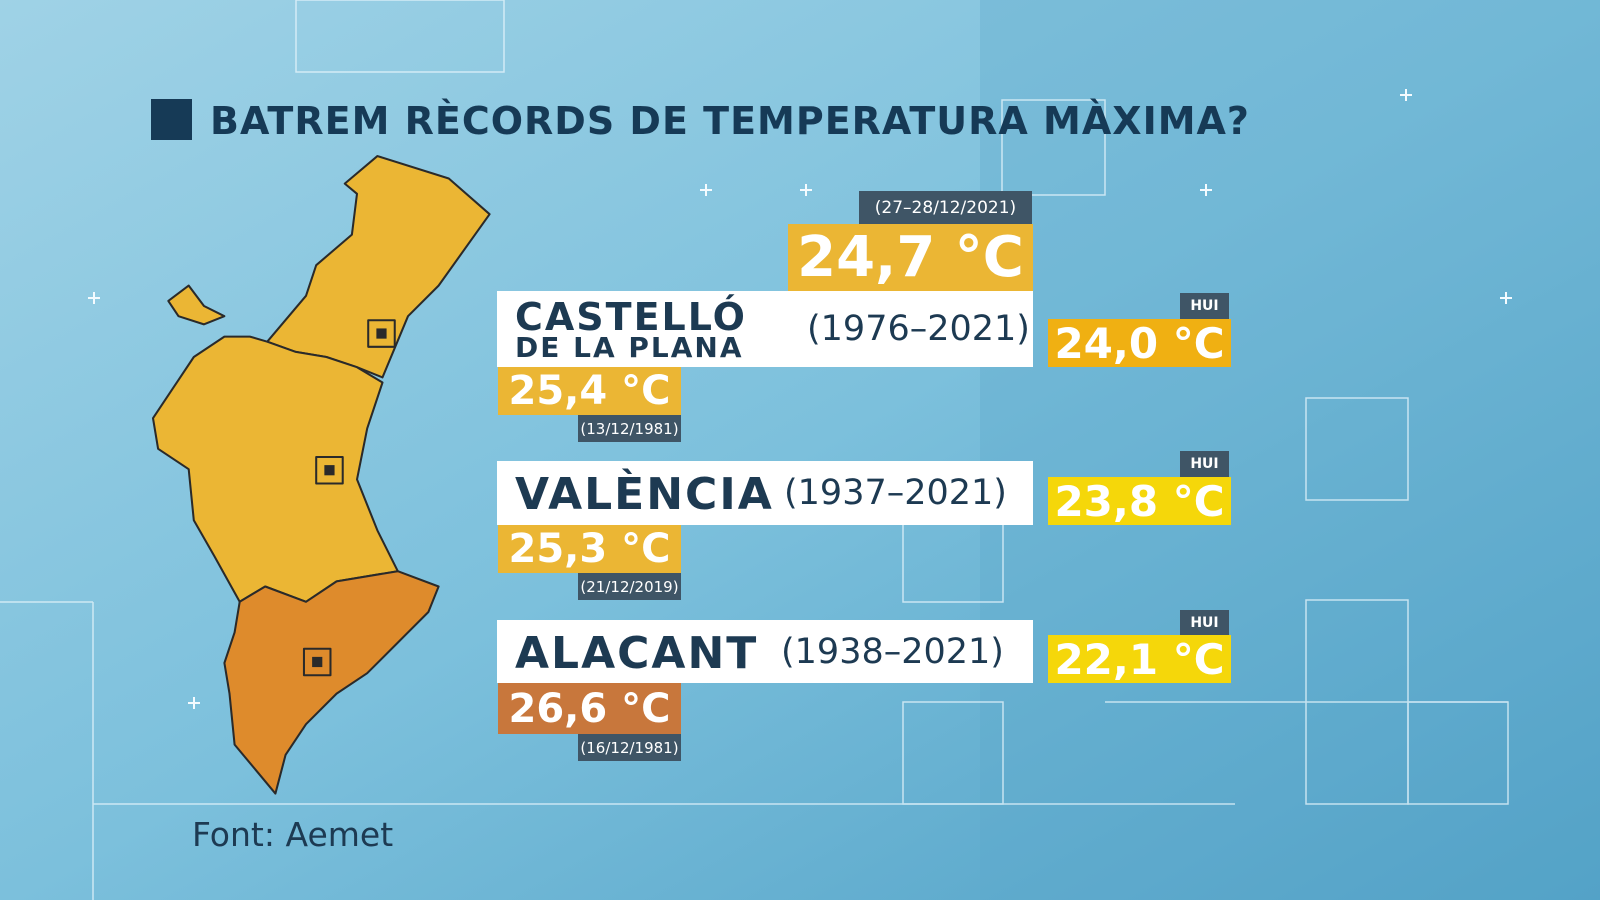 This screenshot has height=900, width=1600. I want to click on station-box: CASTELLÓ DE LA PLANA (1976–2021), so click(765, 329).